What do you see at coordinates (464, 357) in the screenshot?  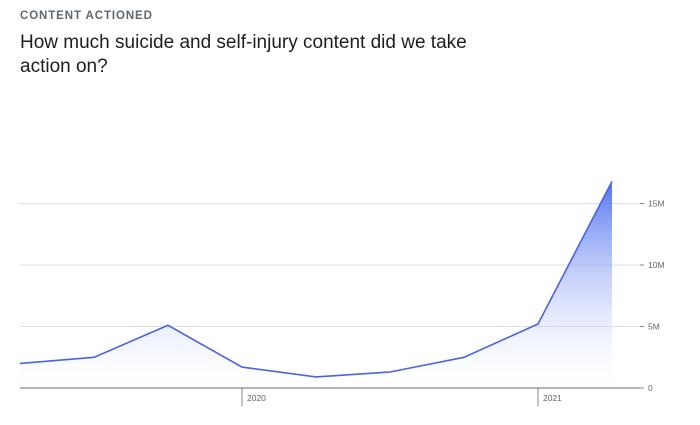 I see `data-point-2020-Q4` at bounding box center [464, 357].